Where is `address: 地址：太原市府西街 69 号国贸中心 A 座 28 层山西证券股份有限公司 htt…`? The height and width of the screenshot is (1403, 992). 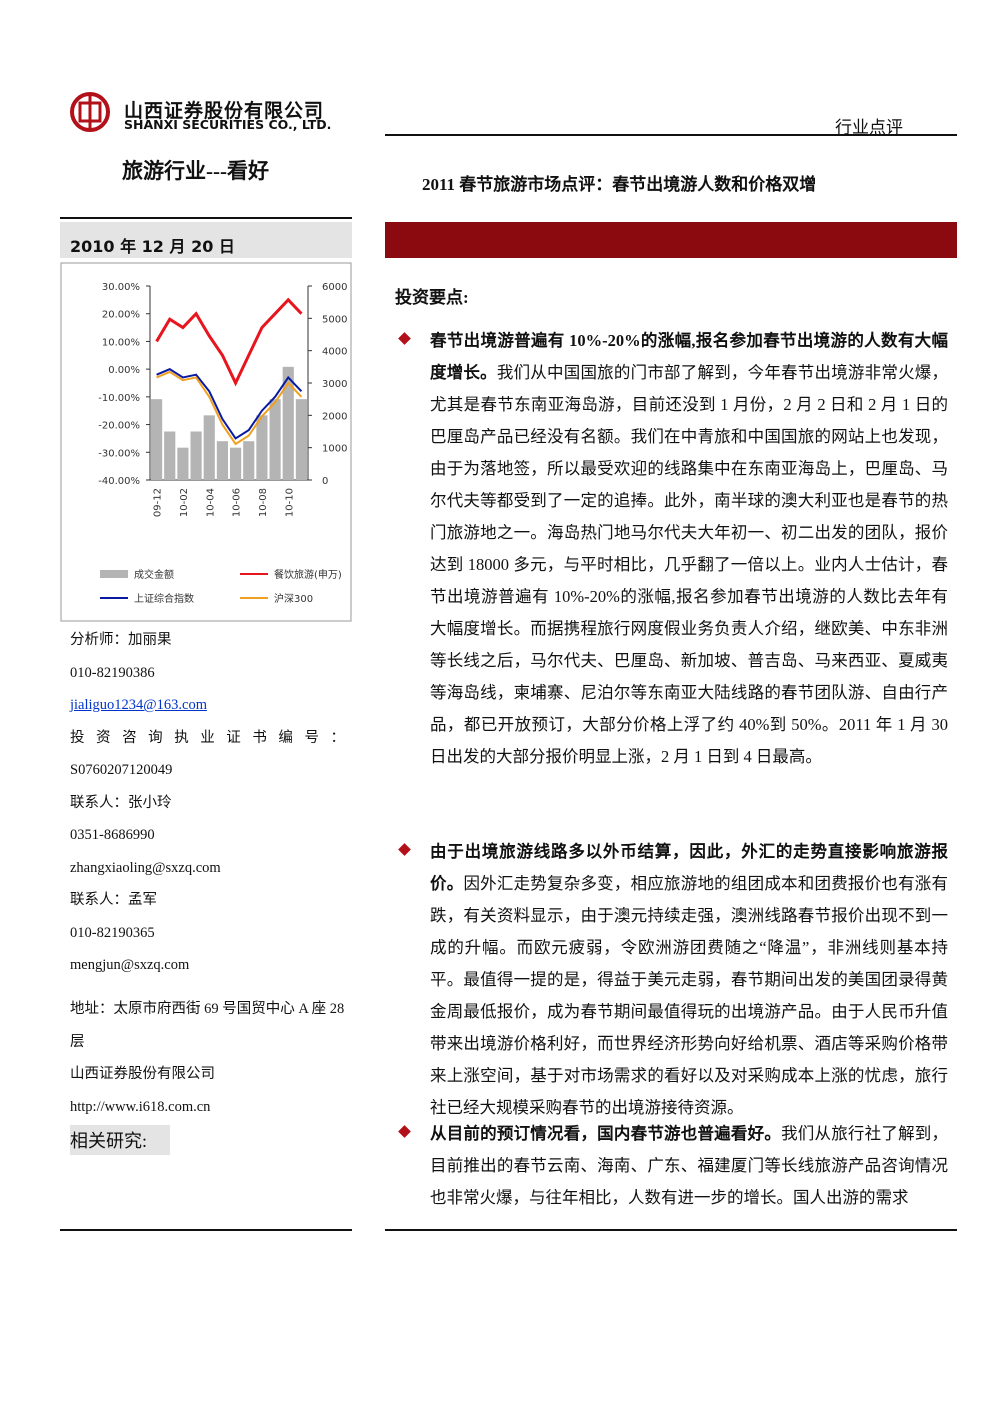
address: 地址：太原市府西街 69 号国贸中心 A 座 28 层山西证券股份有限公司 htt… is located at coordinates (210, 1058).